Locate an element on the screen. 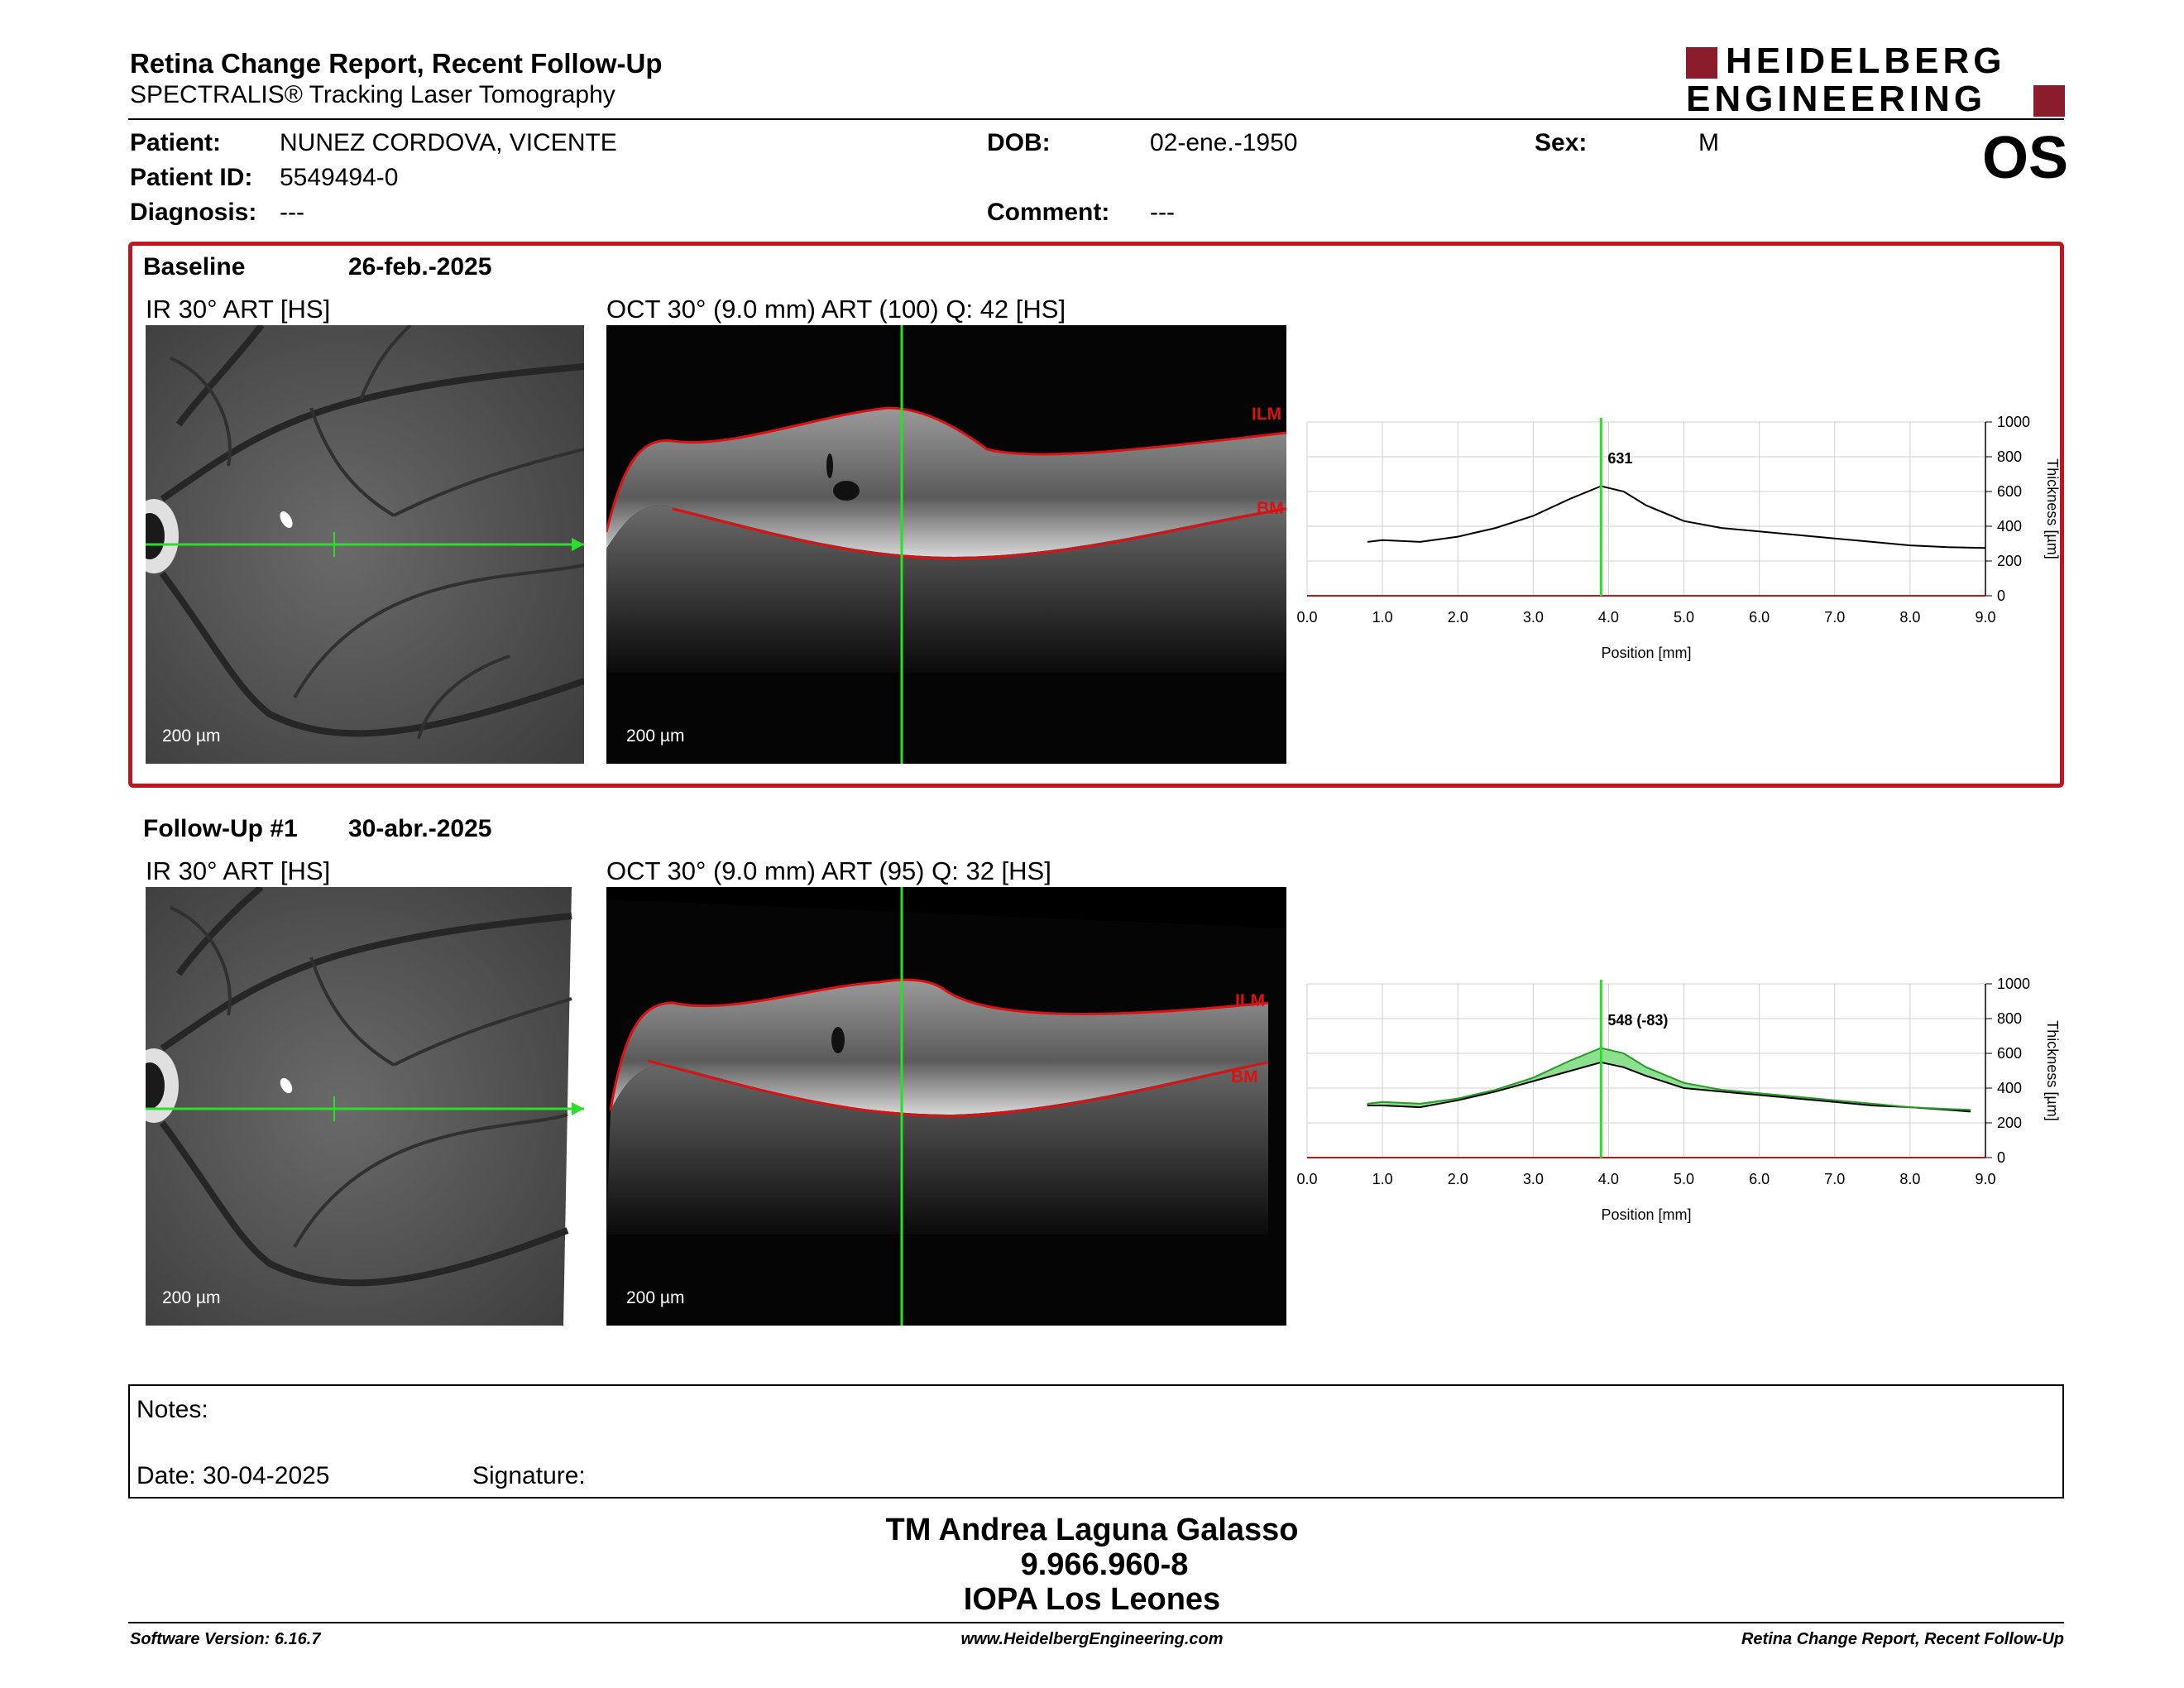 This screenshot has width=2184, height=1688. patient-name: NUNEZ CORDOVA, VICENTE is located at coordinates (448, 142).